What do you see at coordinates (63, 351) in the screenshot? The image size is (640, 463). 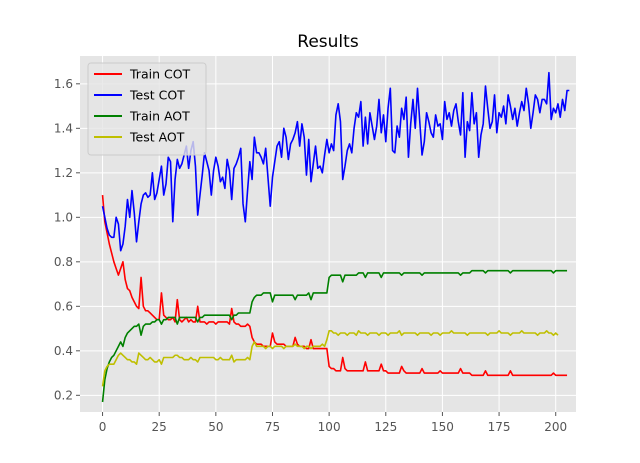 I see `y-tick-label: 0.4` at bounding box center [63, 351].